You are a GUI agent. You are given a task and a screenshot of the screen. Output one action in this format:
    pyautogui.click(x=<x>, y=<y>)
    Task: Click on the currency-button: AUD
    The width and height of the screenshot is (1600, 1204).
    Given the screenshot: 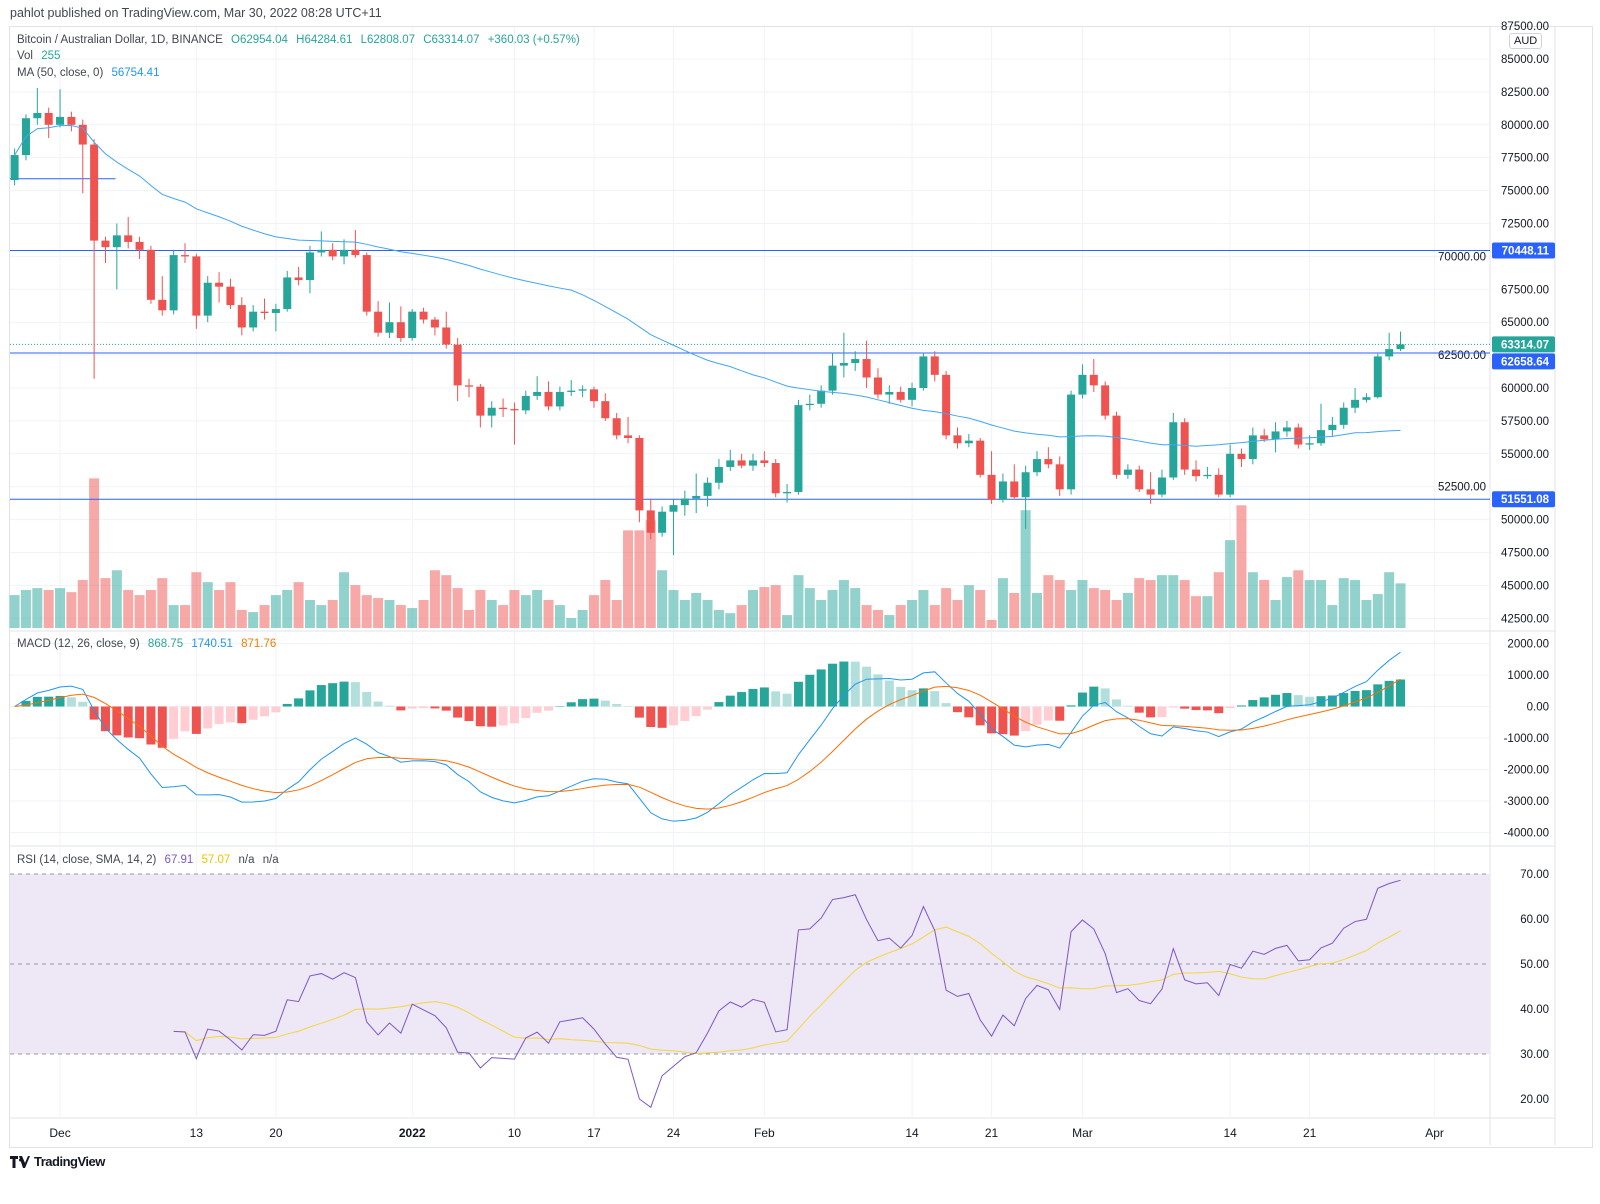 What is the action you would take?
    pyautogui.click(x=1526, y=41)
    